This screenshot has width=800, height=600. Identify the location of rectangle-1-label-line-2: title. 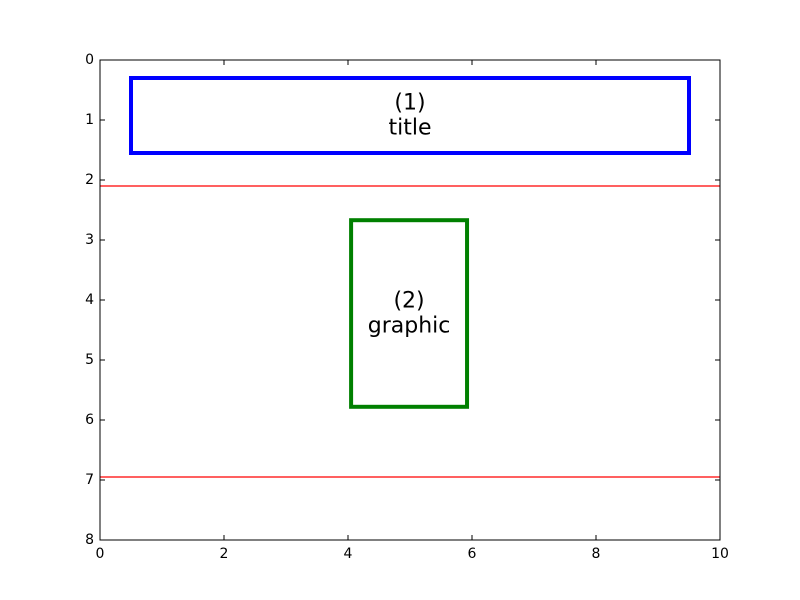
(409, 128).